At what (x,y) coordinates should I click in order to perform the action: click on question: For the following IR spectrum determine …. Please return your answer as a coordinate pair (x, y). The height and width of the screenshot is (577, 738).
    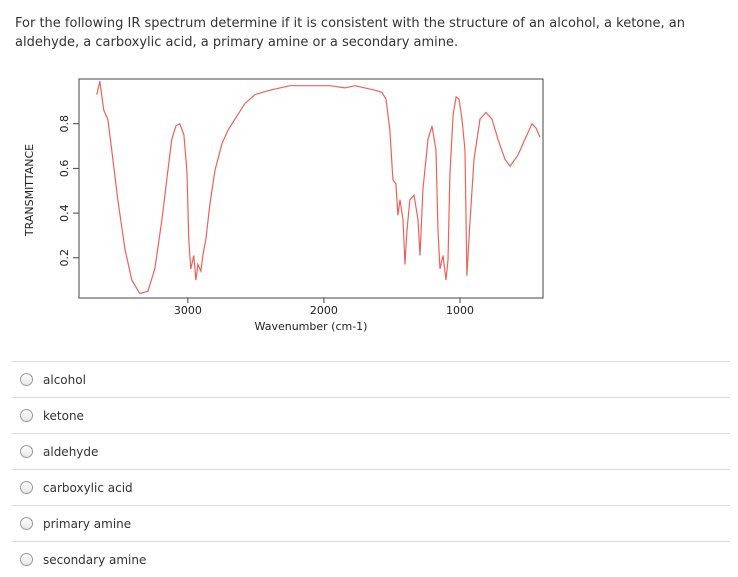
    Looking at the image, I should click on (350, 33).